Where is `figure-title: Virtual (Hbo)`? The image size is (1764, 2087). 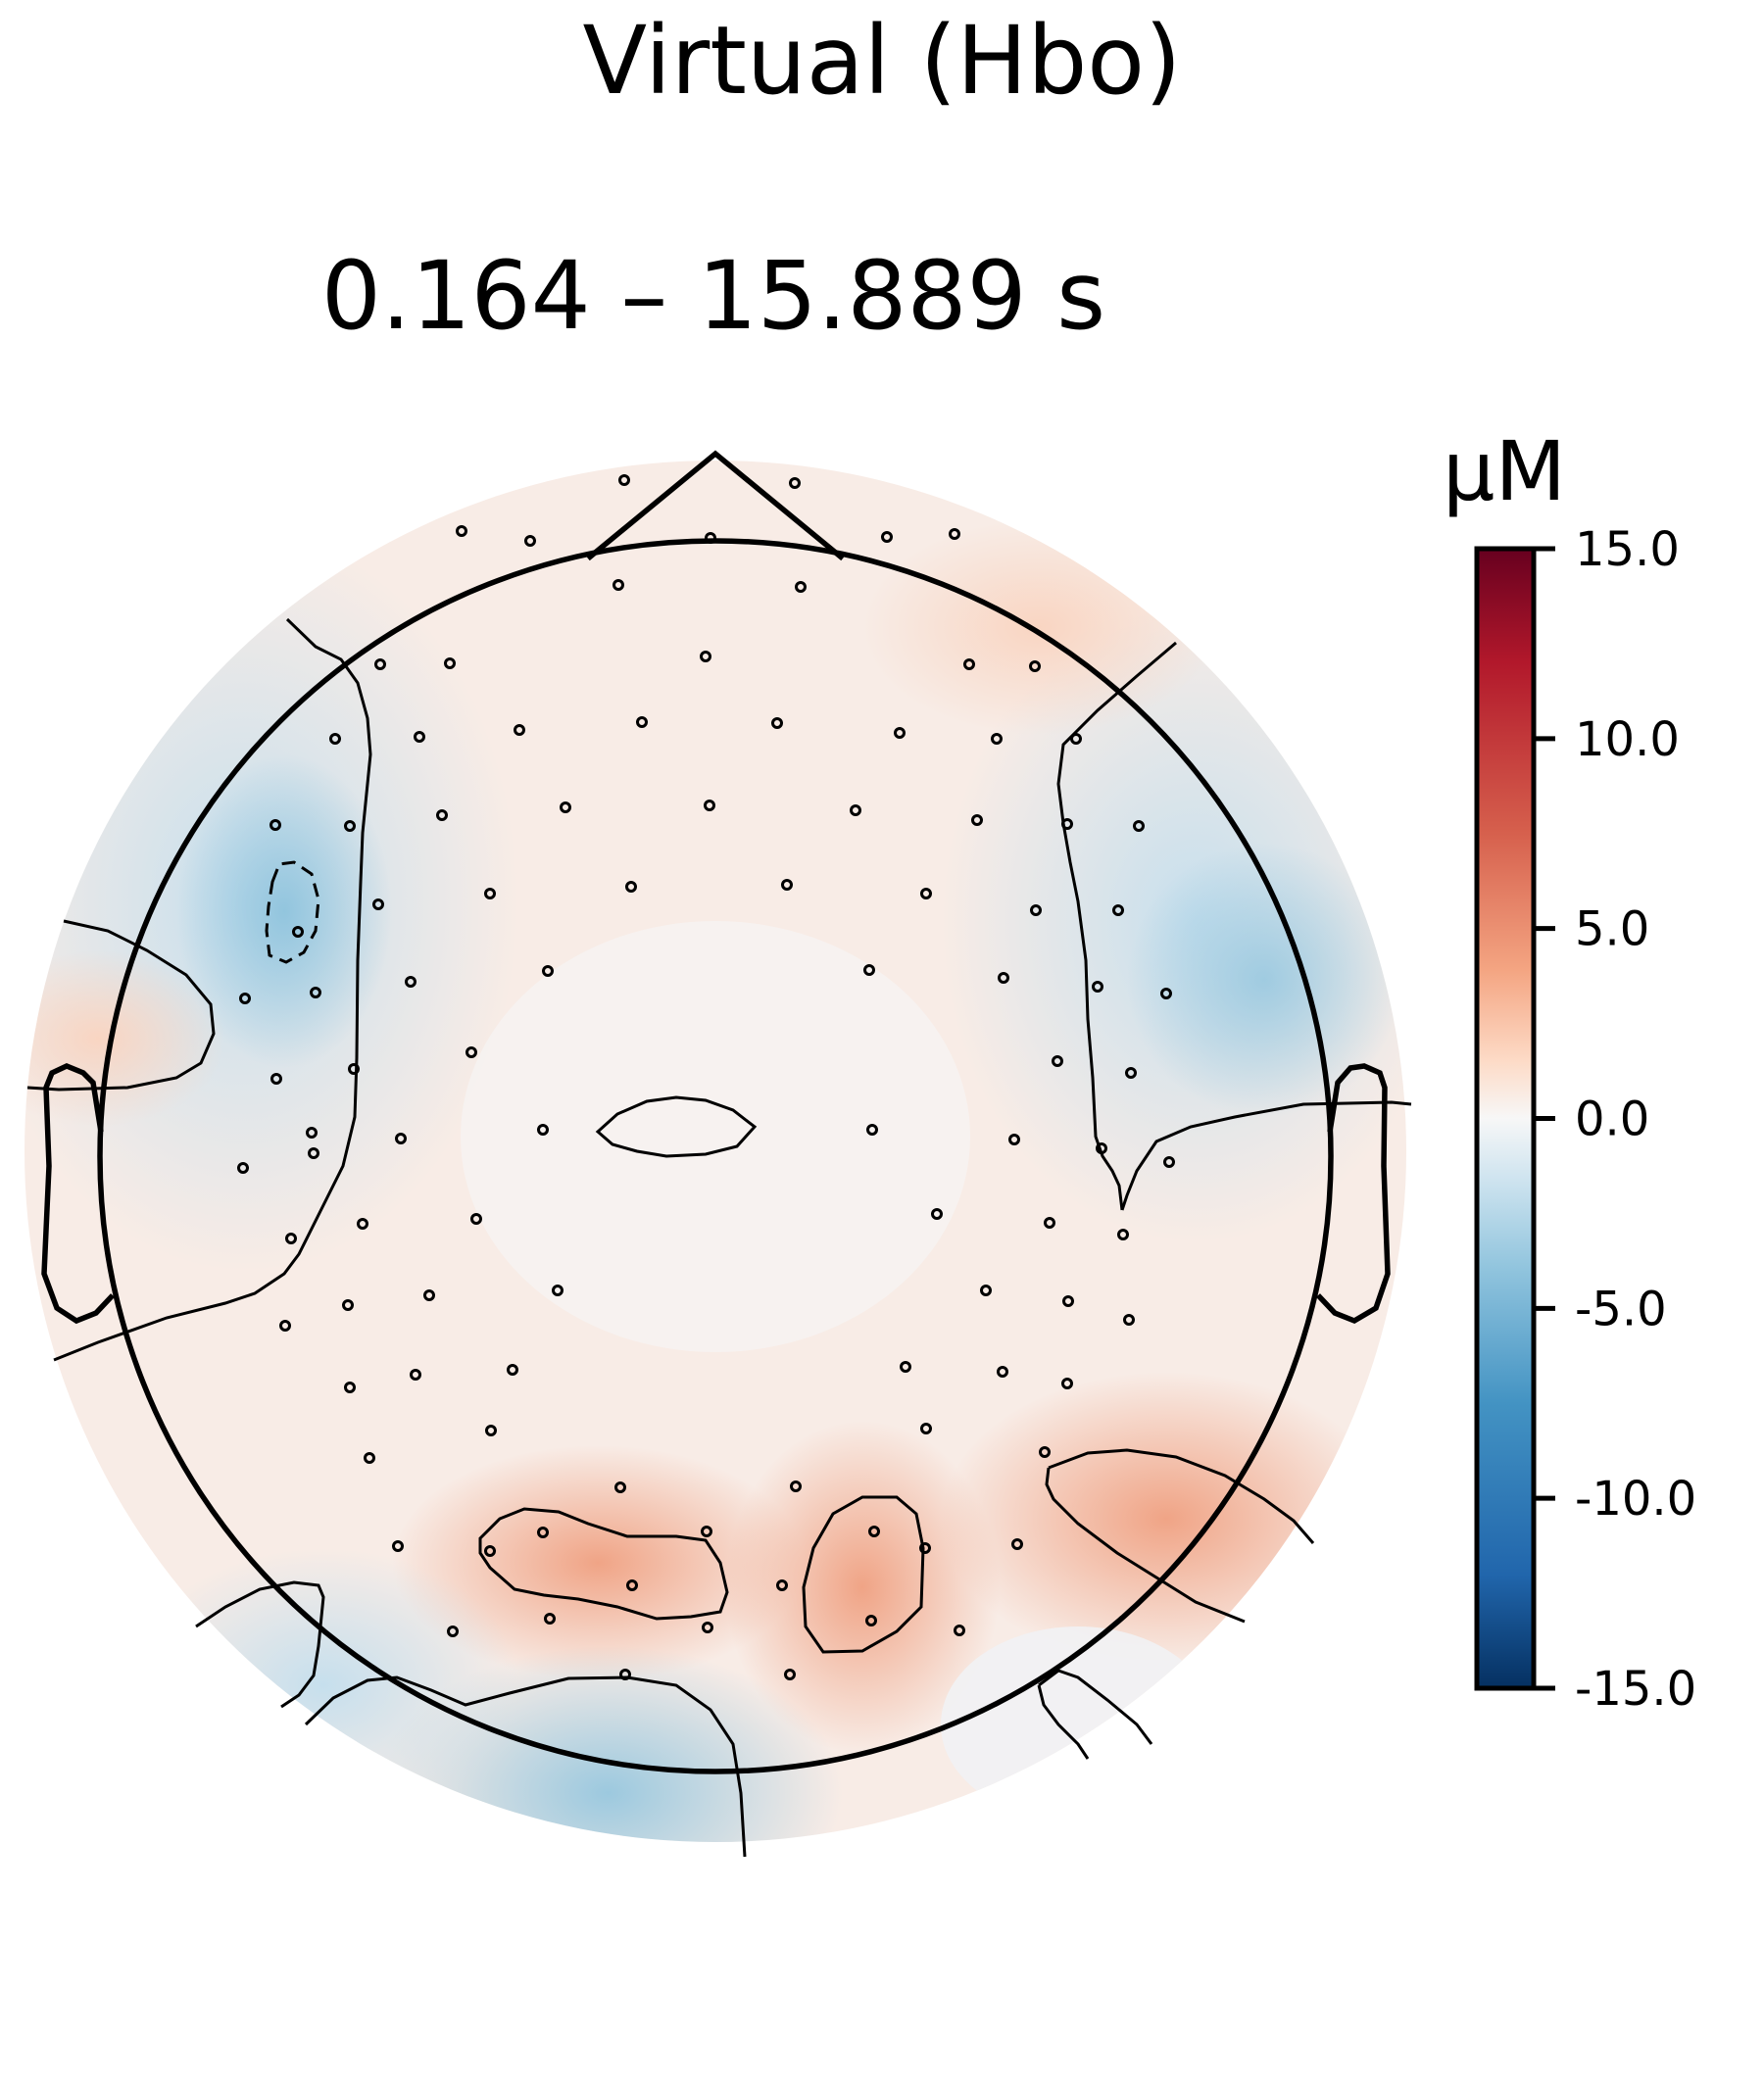
figure-title: Virtual (Hbo) is located at coordinates (882, 61).